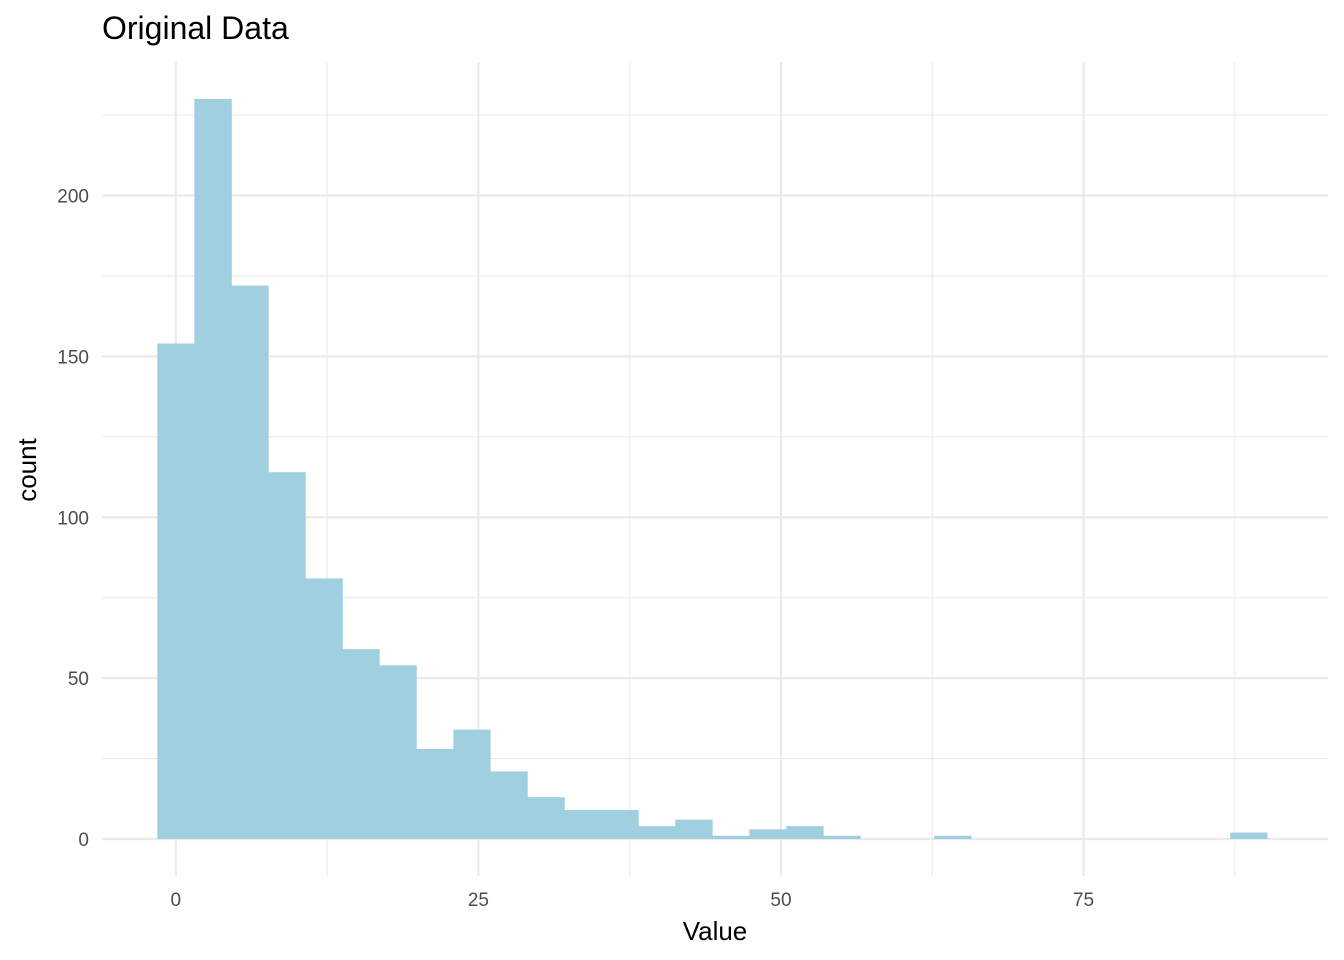 The image size is (1344, 960). Describe the element at coordinates (1083, 900) in the screenshot. I see `x-tick-label: 75` at that location.